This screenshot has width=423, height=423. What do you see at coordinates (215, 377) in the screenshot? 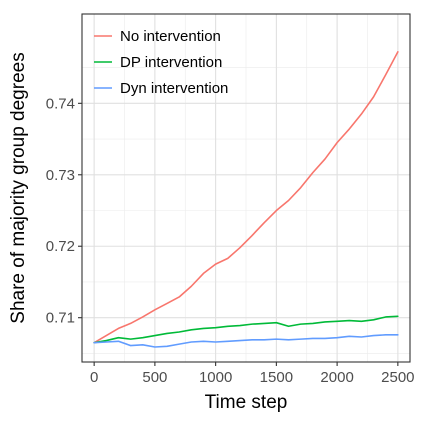
I see `x-tick-label: 1000` at bounding box center [215, 377].